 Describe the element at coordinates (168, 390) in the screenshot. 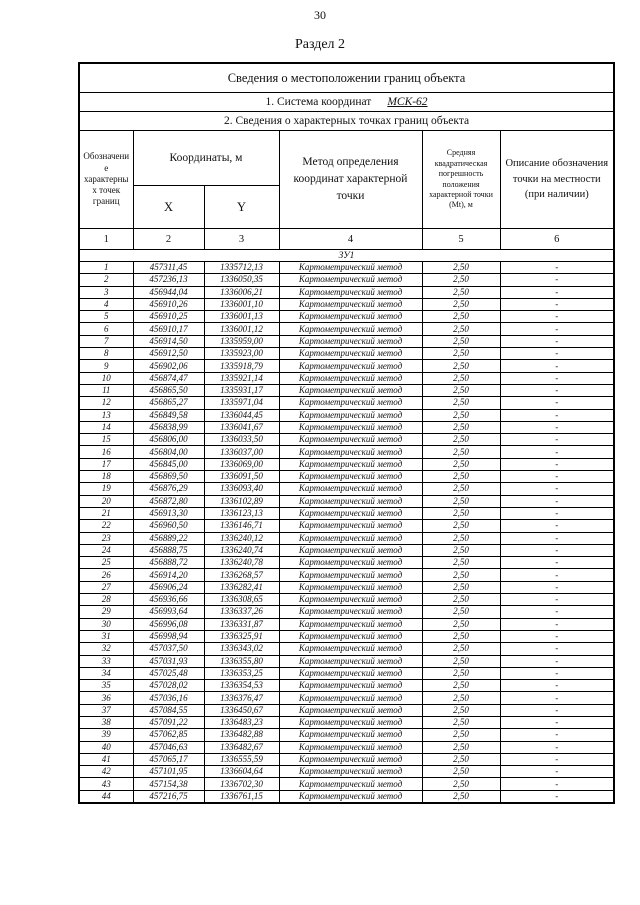

I see `x-coordinate-cell: 456865,50` at that location.